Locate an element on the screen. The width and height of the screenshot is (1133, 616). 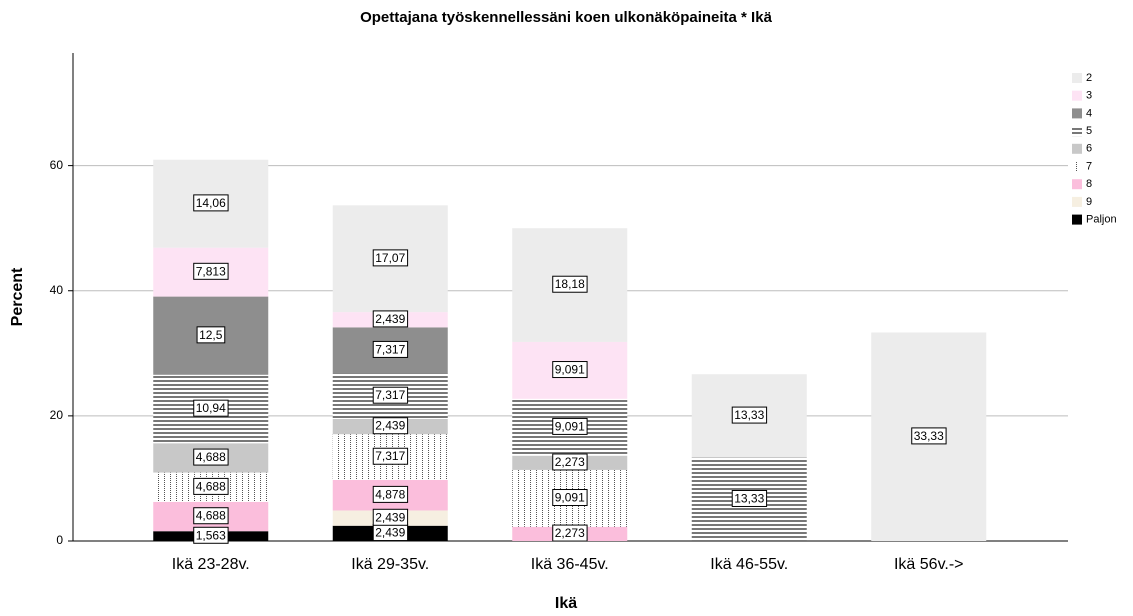
data-label: 18,18 is located at coordinates (570, 284).